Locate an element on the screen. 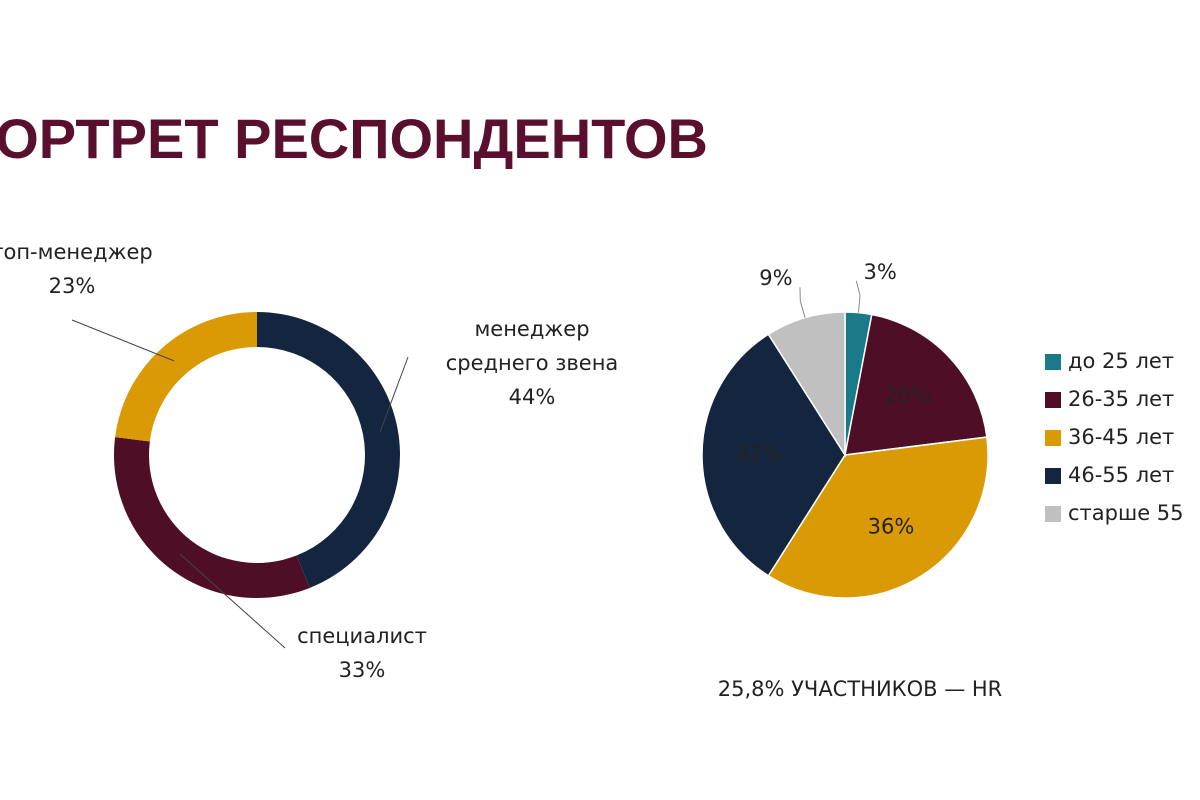 The height and width of the screenshot is (800, 1200). value-label: 23% is located at coordinates (72, 286).